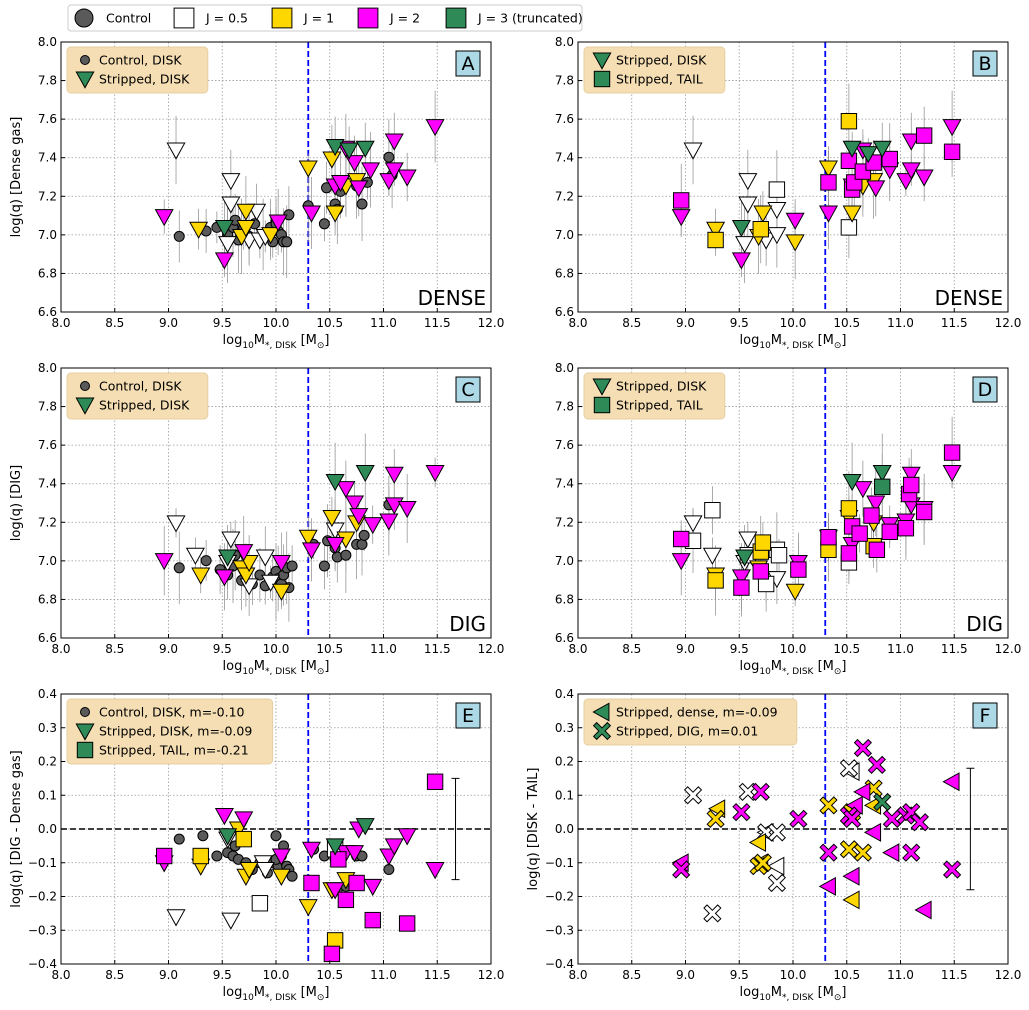 The width and height of the screenshot is (1029, 1010). What do you see at coordinates (564, 561) in the screenshot?
I see `y-tick-label: 7.0` at bounding box center [564, 561].